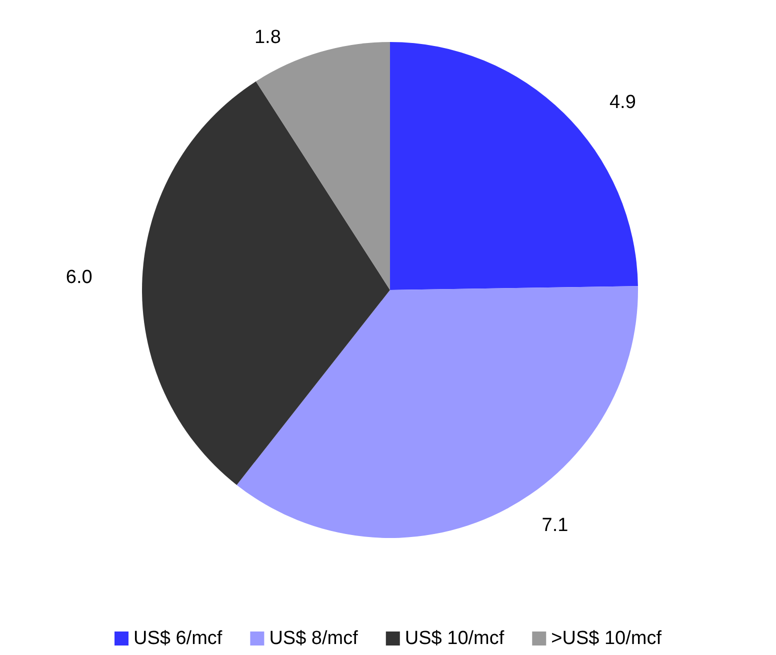  What do you see at coordinates (454, 638) in the screenshot?
I see `legend-label: US$ 10/mcf` at bounding box center [454, 638].